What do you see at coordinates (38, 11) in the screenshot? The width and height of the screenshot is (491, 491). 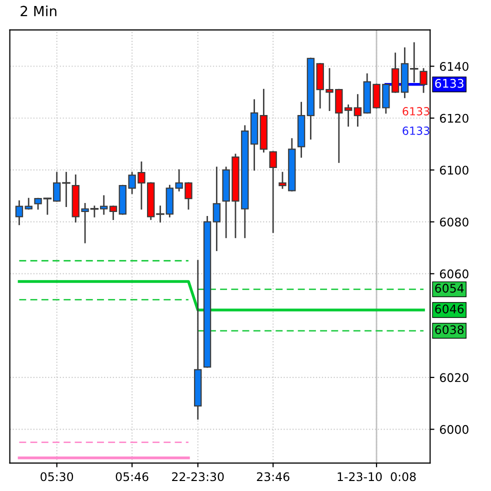 I see `chart-title: 2 Min` at bounding box center [38, 11].